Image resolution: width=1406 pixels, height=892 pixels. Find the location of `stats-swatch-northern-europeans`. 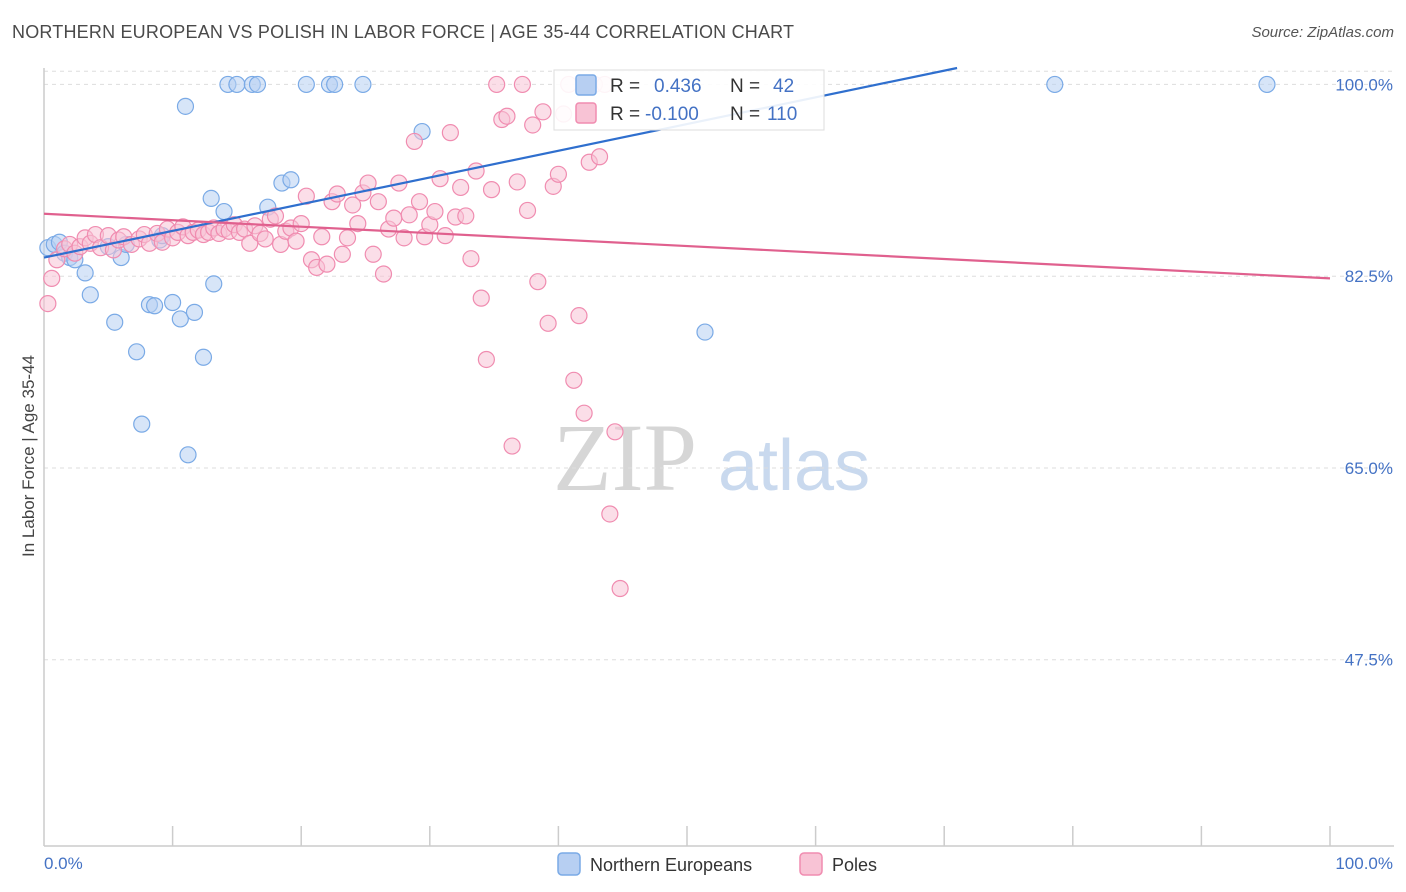

stats-swatch-northern-europeans is located at coordinates (586, 85).